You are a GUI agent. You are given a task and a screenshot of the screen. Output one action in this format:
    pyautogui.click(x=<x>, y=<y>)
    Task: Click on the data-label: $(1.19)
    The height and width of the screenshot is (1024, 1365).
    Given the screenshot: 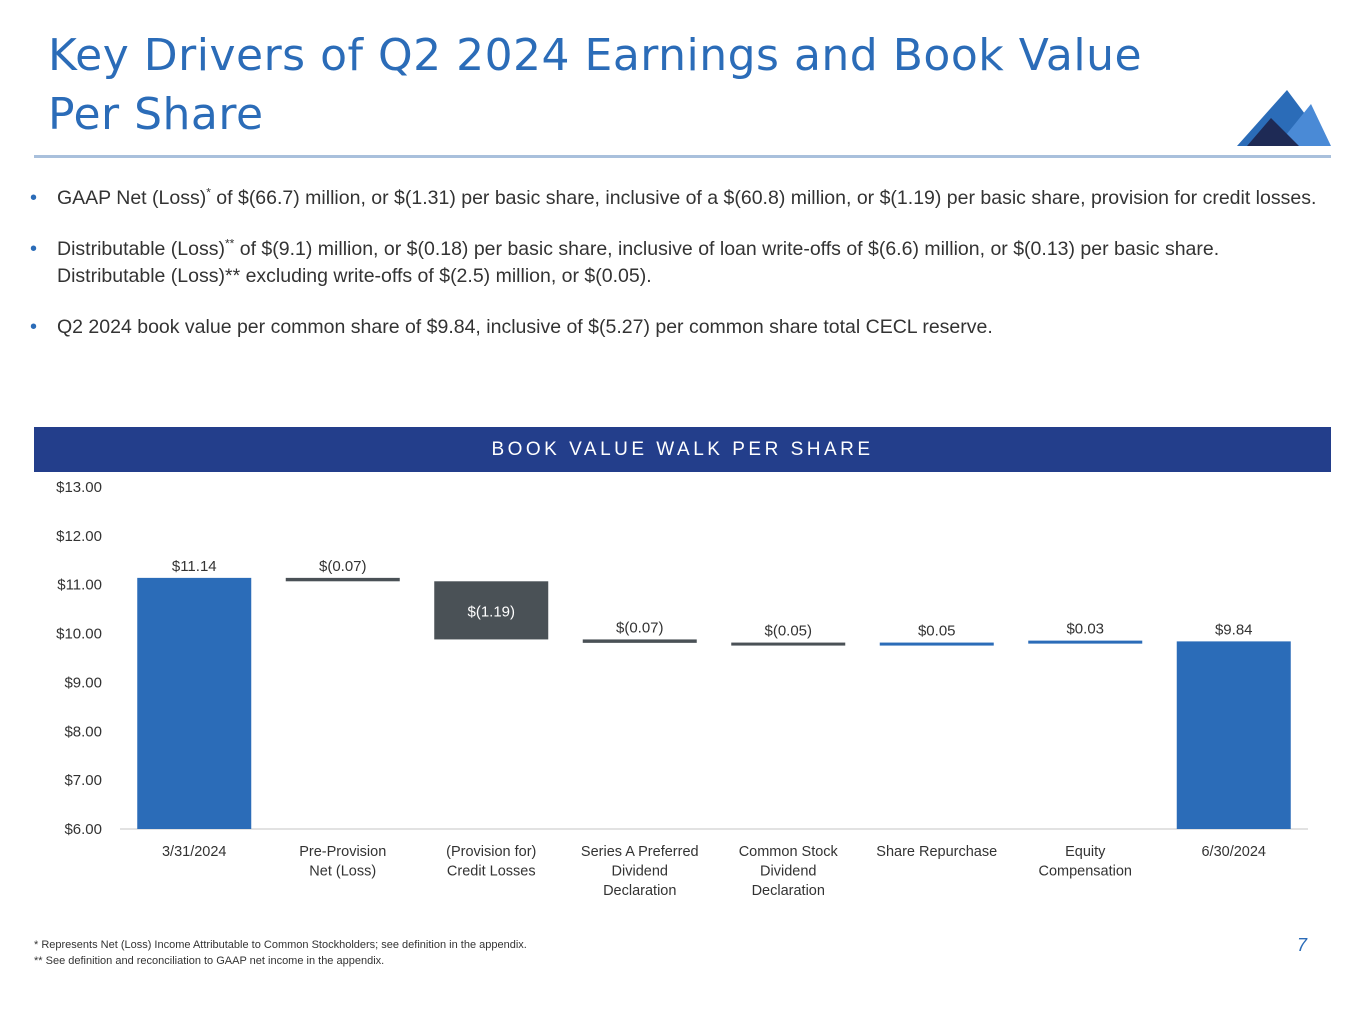 What is the action you would take?
    pyautogui.click(x=491, y=611)
    